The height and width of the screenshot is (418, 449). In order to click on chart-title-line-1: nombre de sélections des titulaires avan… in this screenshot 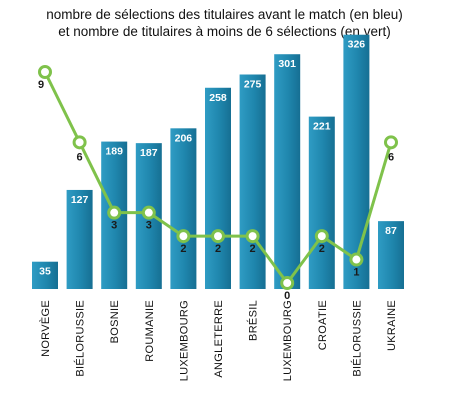, I will do `click(224, 14)`.